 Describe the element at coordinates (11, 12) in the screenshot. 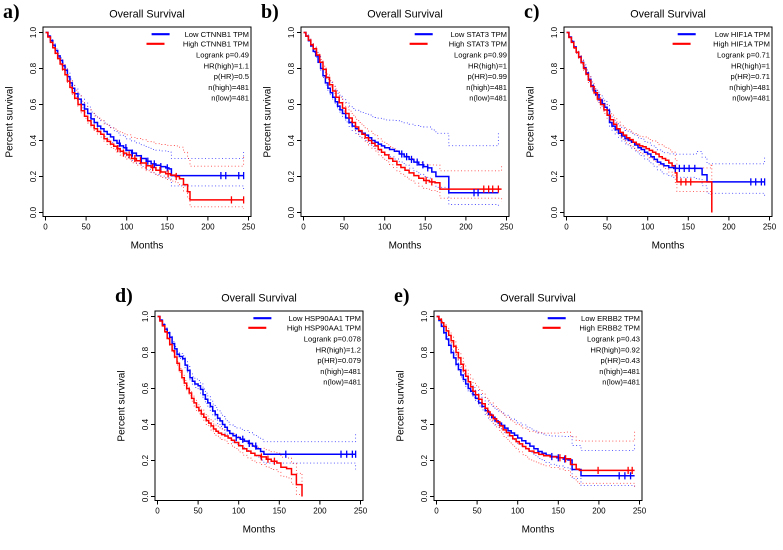

I see `panel-label-a: a)` at that location.